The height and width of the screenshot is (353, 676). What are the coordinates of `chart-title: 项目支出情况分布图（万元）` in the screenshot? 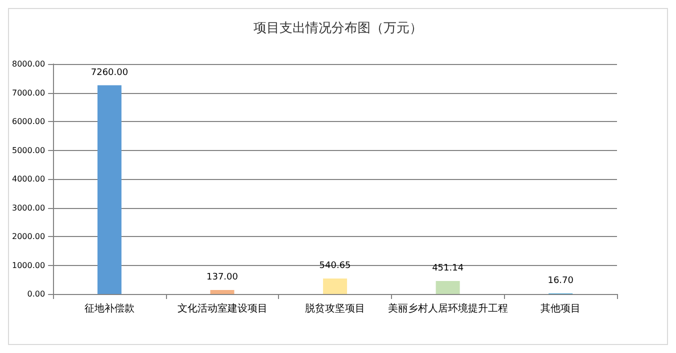 It's located at (338, 28).